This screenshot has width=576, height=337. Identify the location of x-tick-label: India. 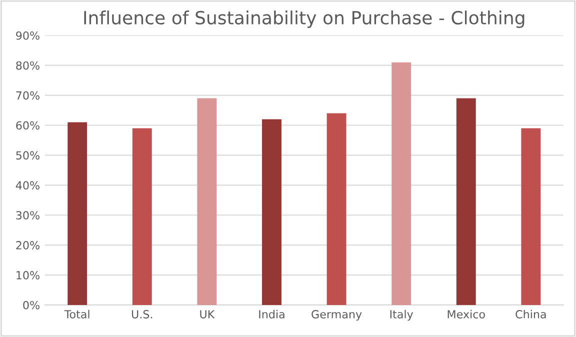
(271, 314).